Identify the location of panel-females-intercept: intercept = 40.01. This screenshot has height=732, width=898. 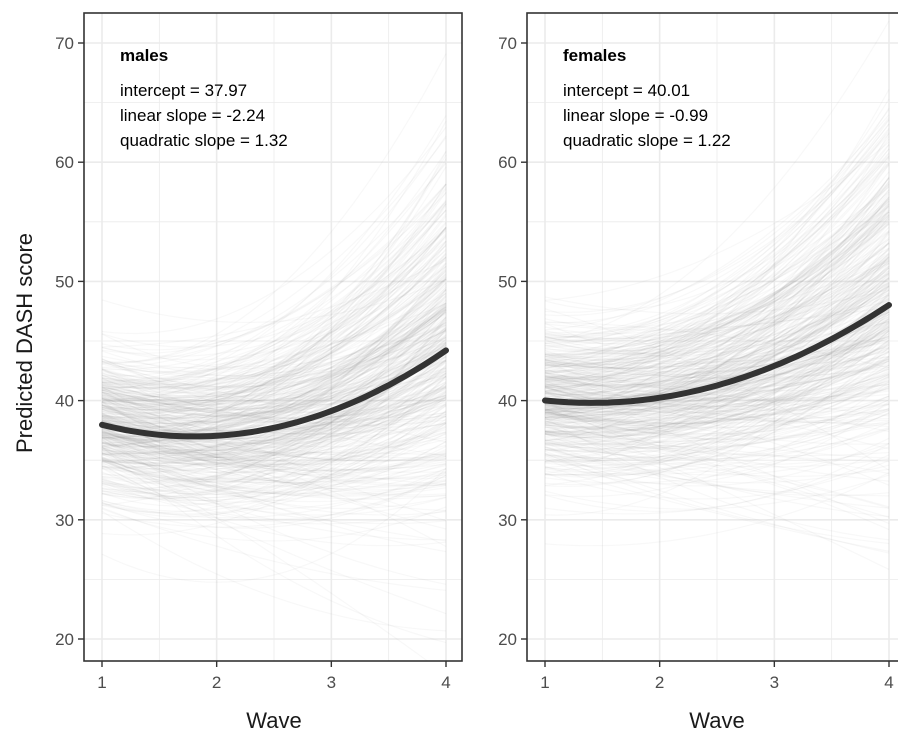
(626, 90).